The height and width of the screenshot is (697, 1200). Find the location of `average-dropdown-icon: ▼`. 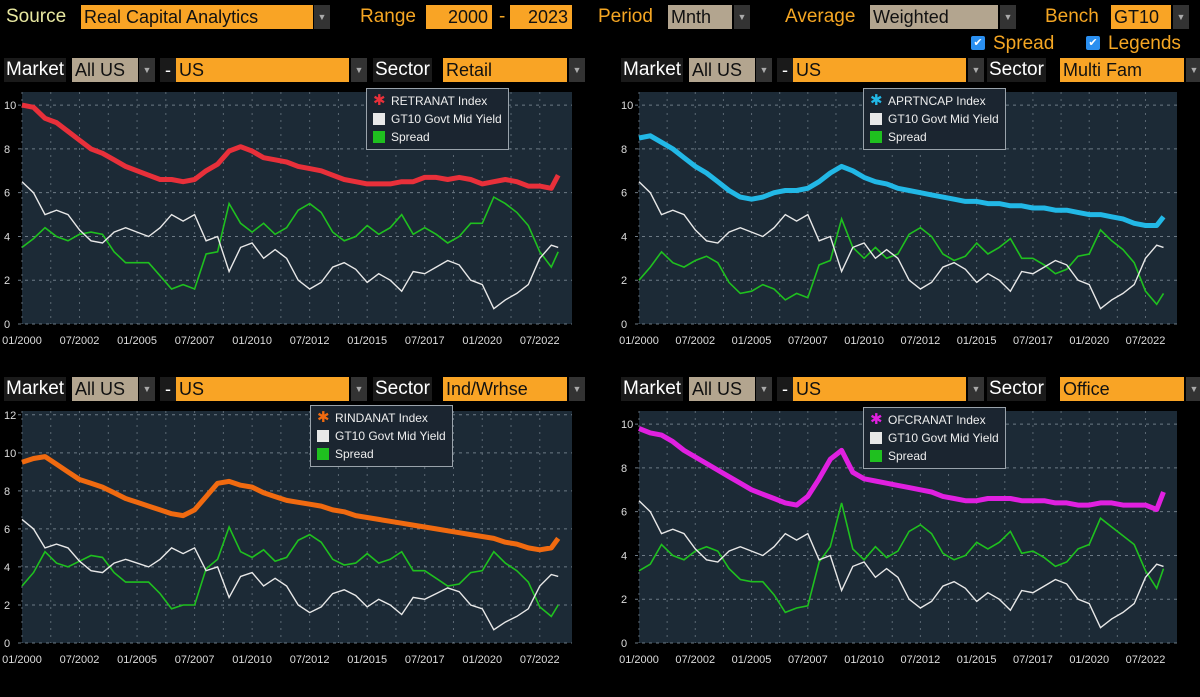

average-dropdown-icon: ▼ is located at coordinates (1008, 17).